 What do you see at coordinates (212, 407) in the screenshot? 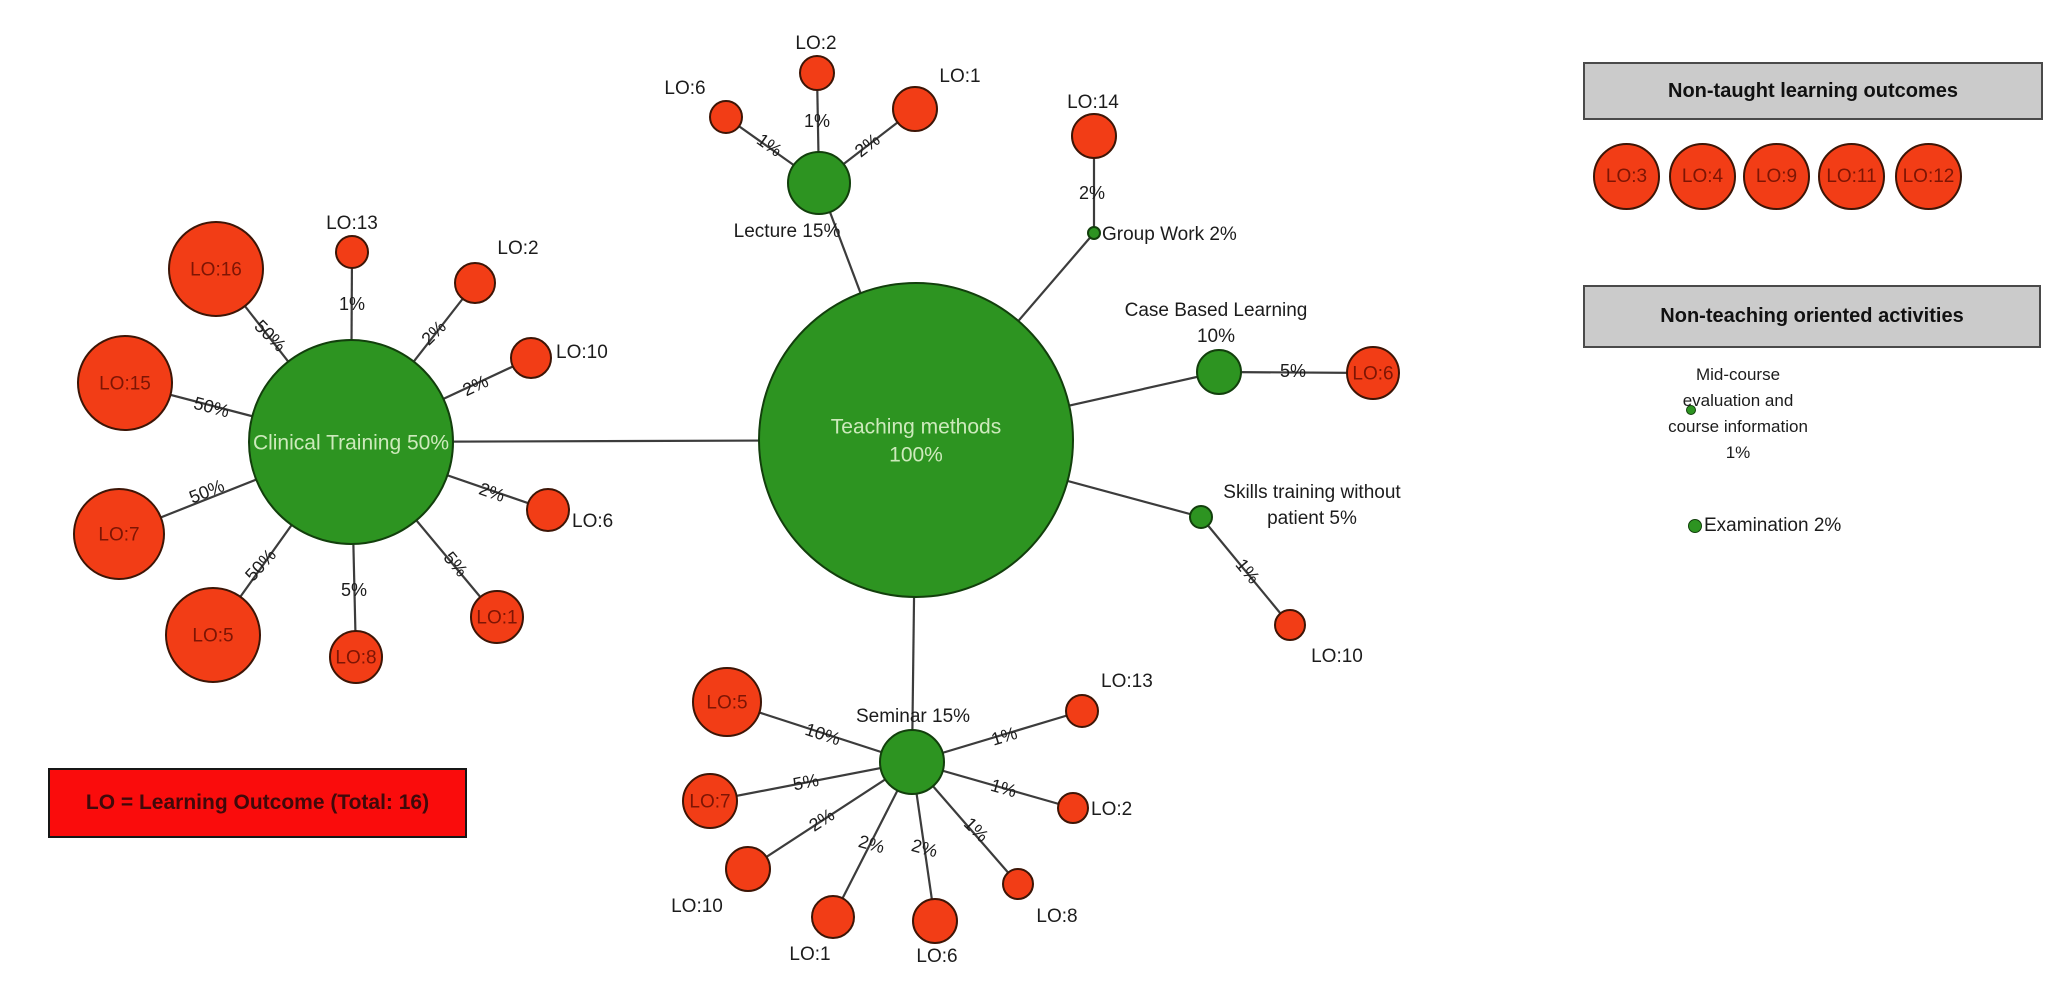
I see `edge-label-clinical-c15: 50%` at bounding box center [212, 407].